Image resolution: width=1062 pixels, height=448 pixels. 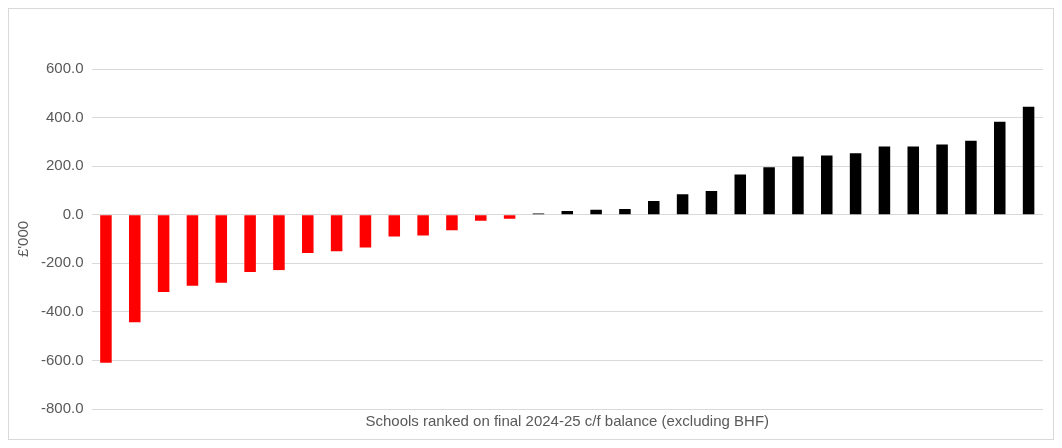 What do you see at coordinates (64, 165) in the screenshot?
I see `y-tick-label: 200.0` at bounding box center [64, 165].